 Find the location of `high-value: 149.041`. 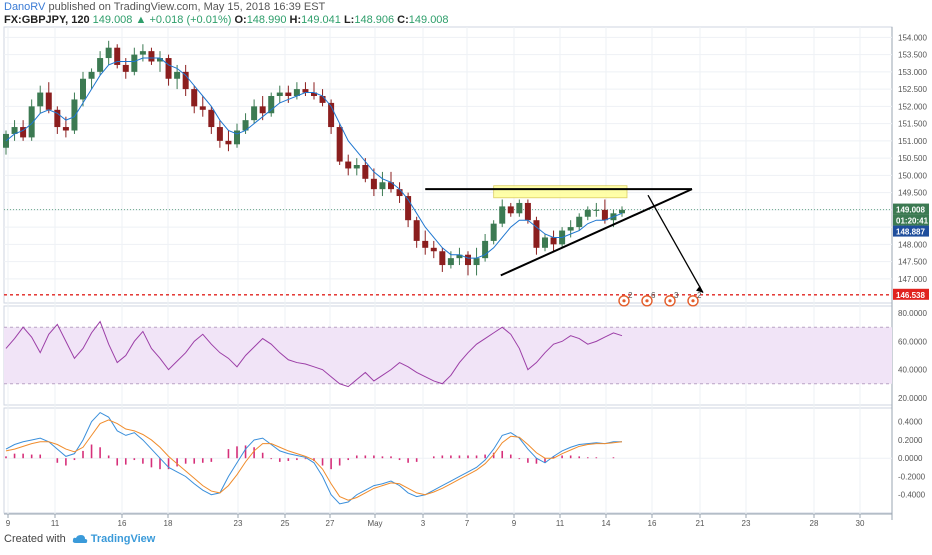

high-value: 149.041 is located at coordinates (321, 20).